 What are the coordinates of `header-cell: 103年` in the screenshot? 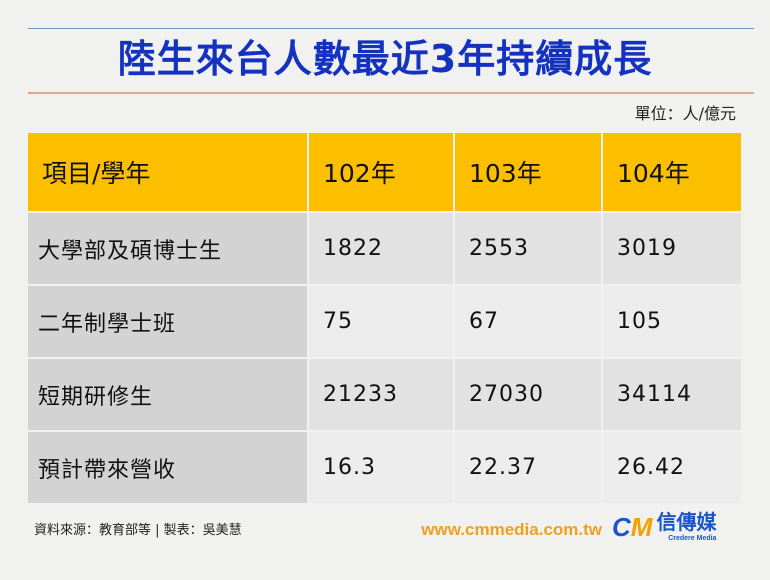 It's located at (528, 172).